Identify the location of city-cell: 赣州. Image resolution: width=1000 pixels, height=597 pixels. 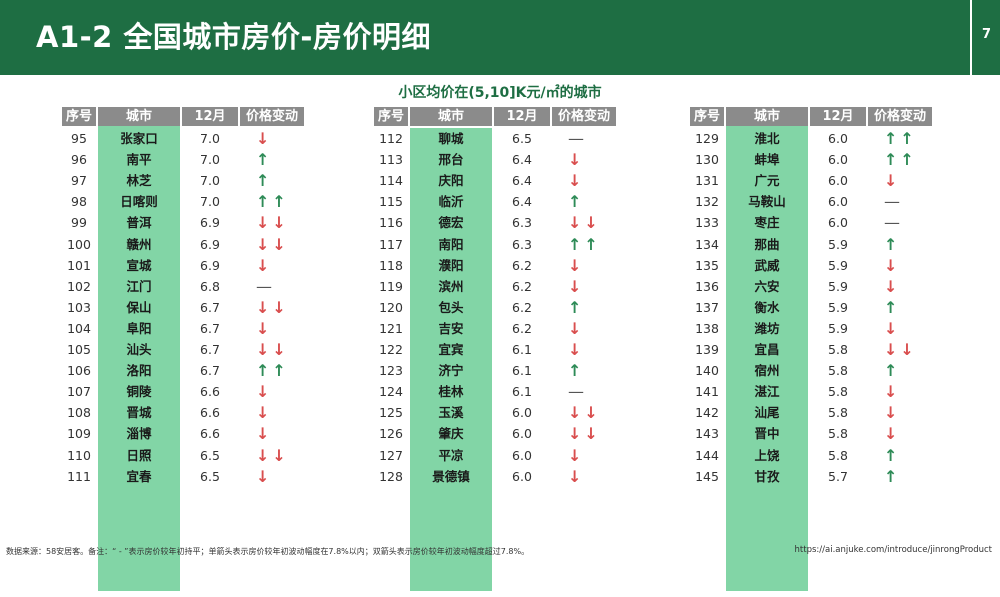
(139, 244).